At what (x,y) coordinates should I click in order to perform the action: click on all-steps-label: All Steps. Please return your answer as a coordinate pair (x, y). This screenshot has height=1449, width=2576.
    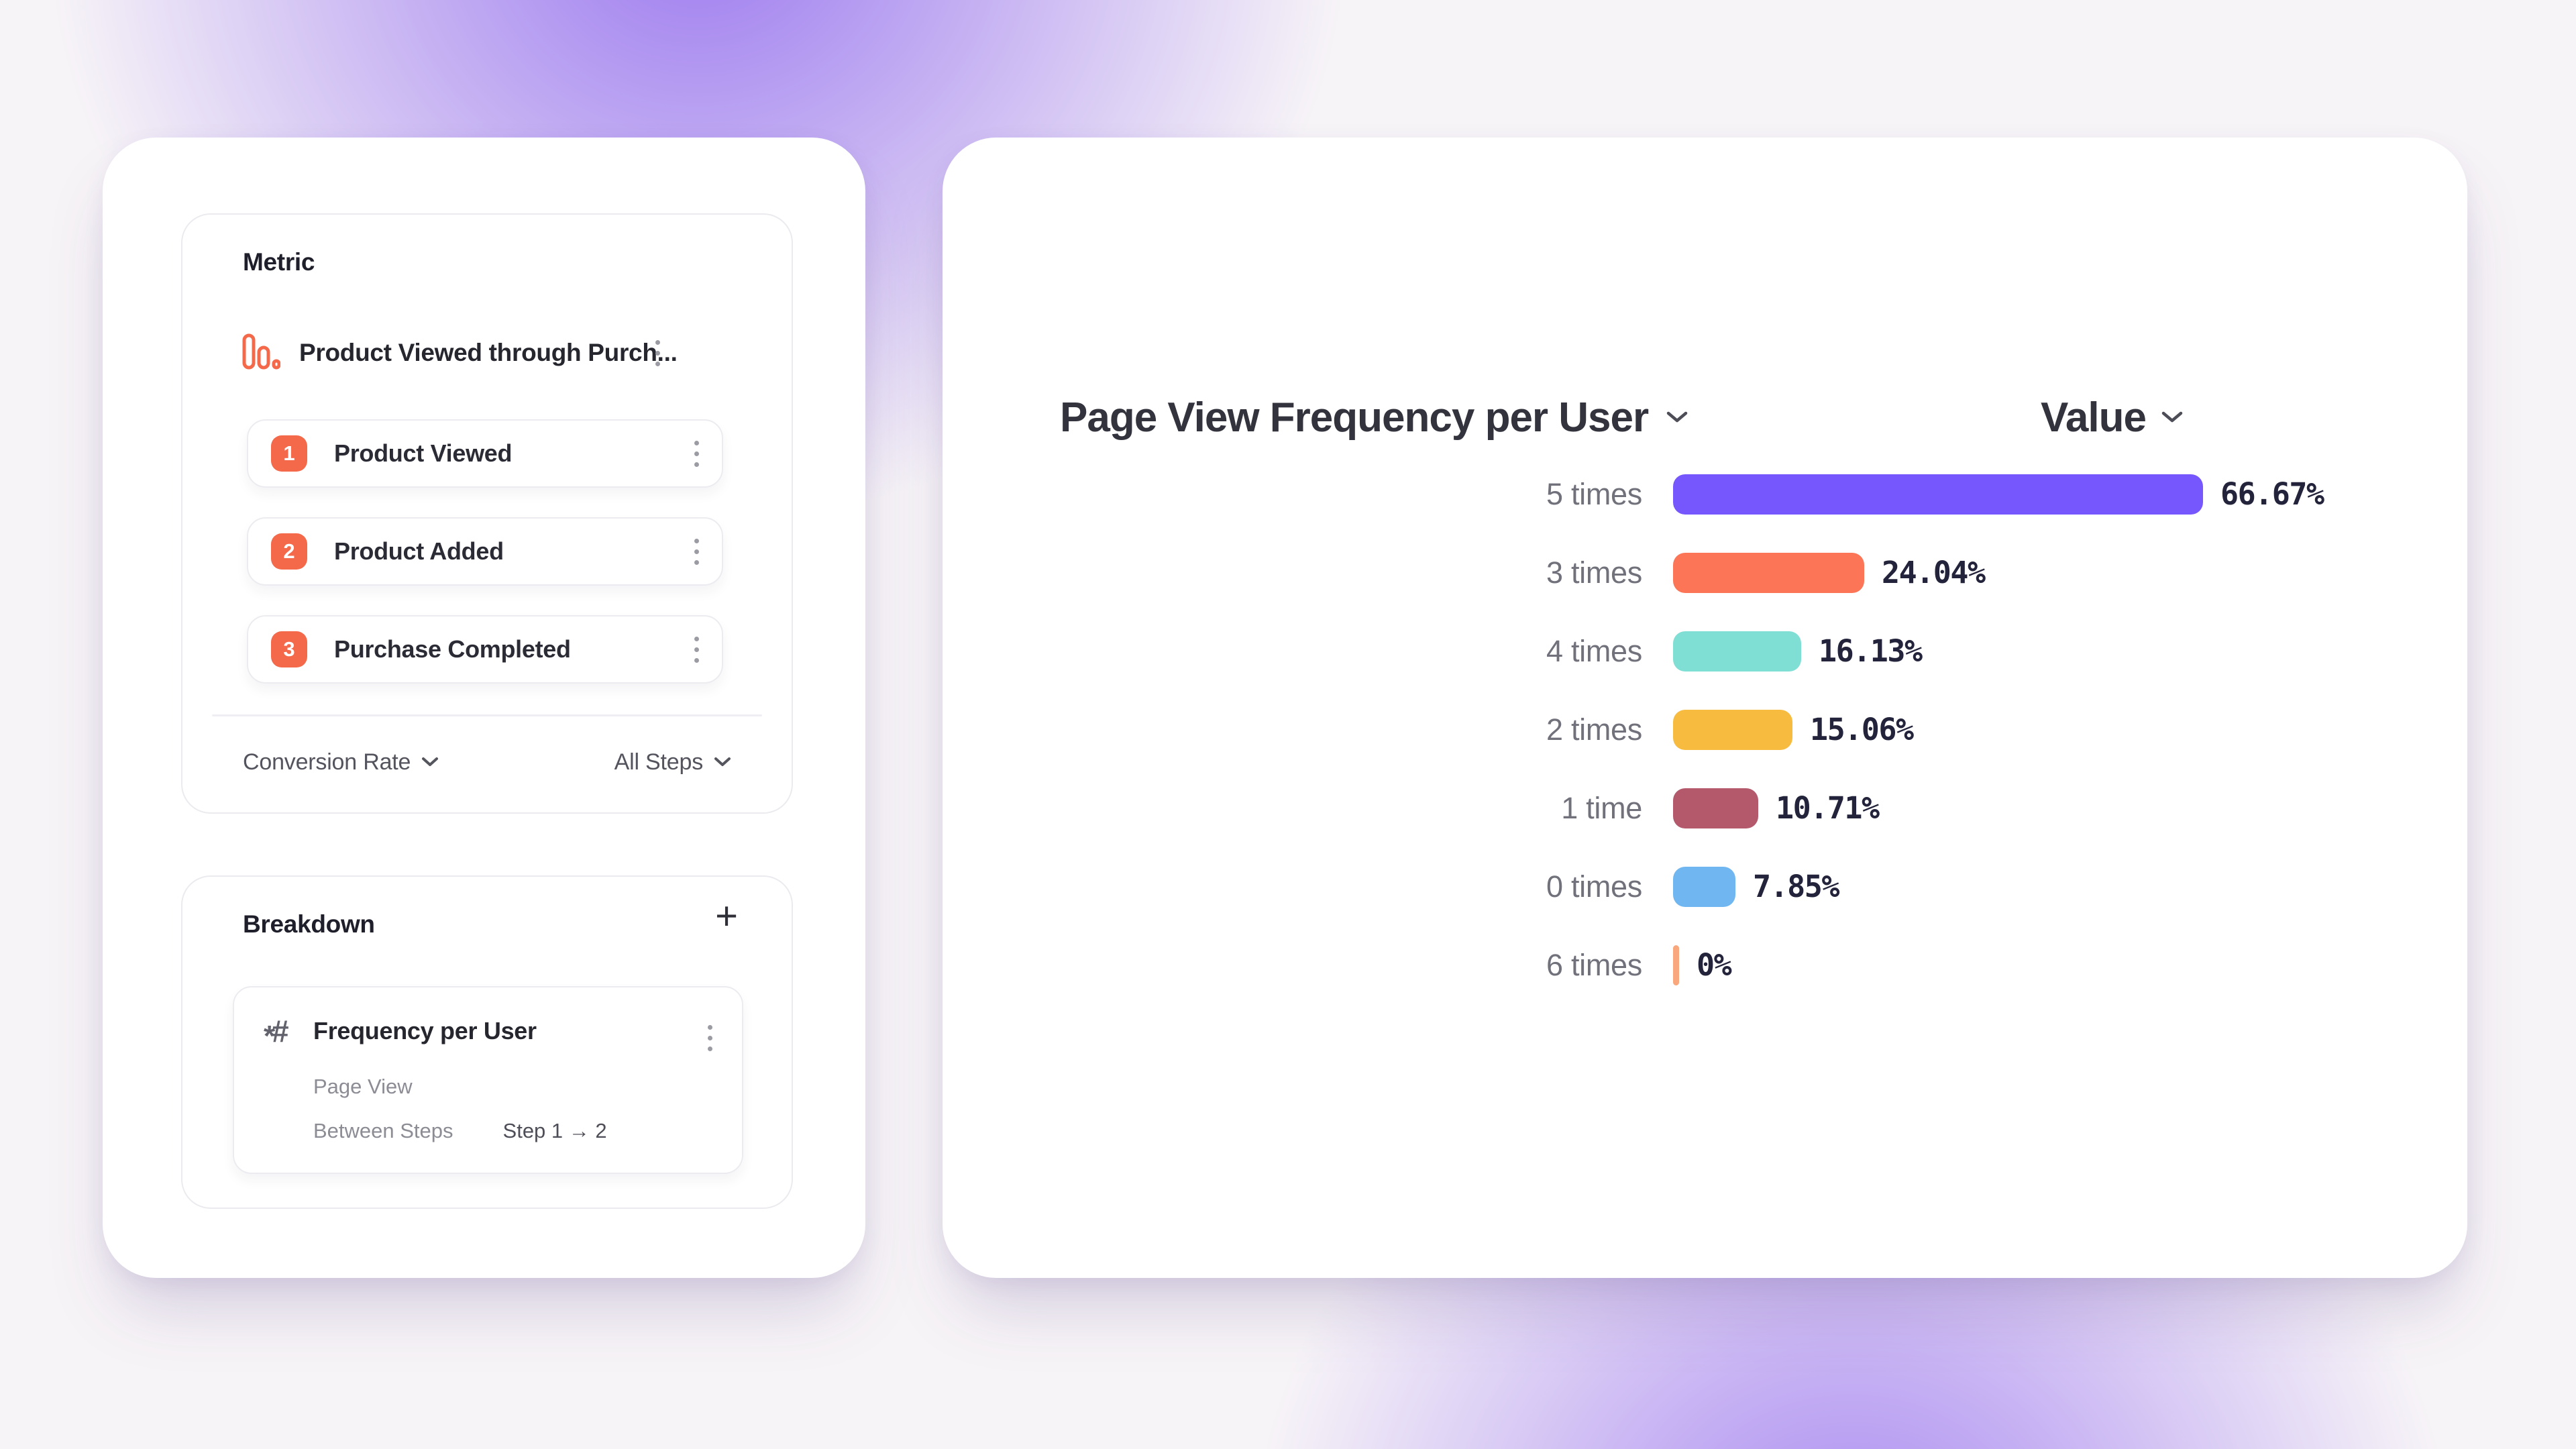
    Looking at the image, I should click on (659, 762).